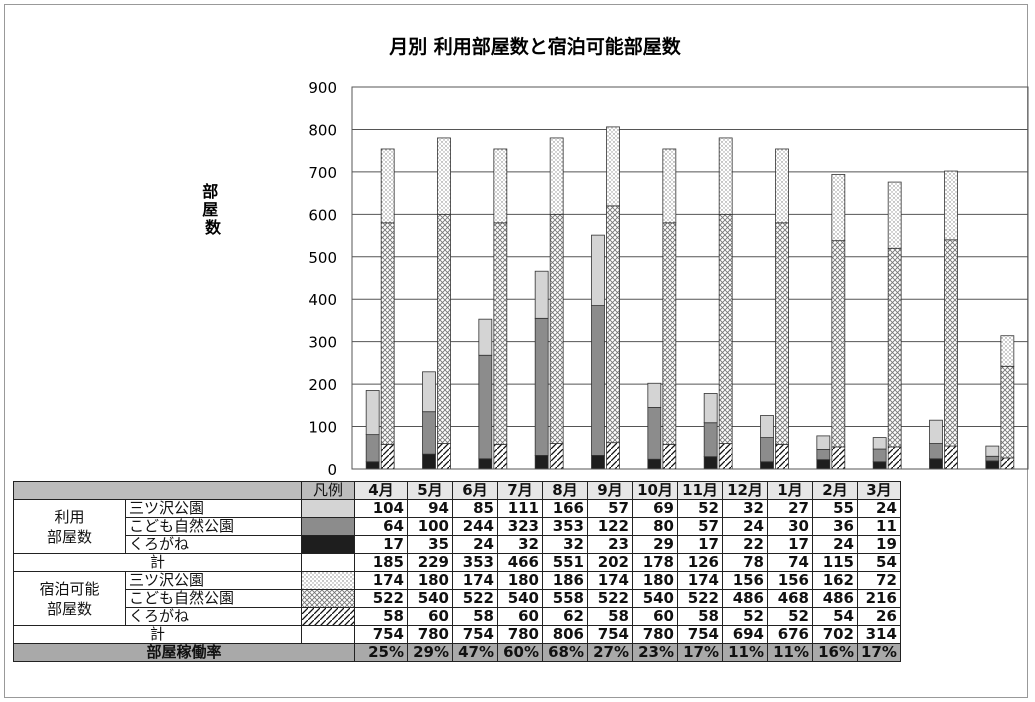 This screenshot has width=1035, height=702. I want to click on chart-title: 月別 利用部屋数と宿泊可能部屋数, so click(535, 46).